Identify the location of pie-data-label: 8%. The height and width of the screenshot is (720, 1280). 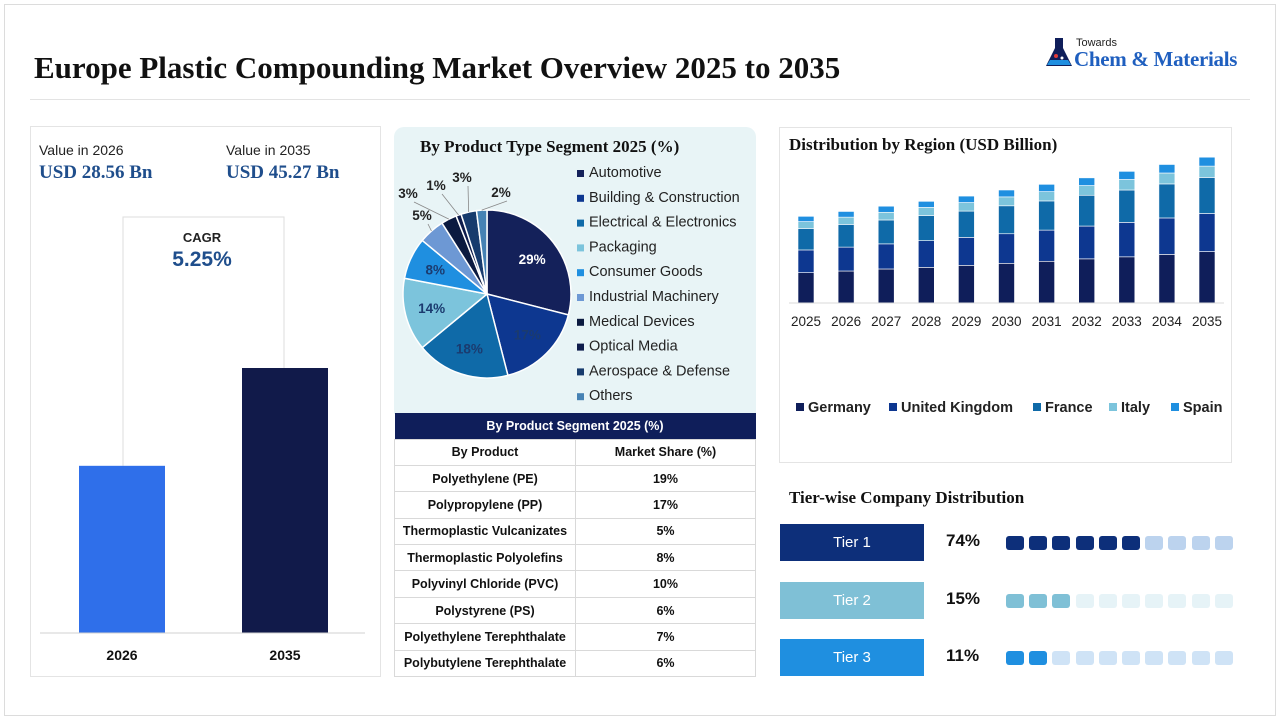
(436, 270).